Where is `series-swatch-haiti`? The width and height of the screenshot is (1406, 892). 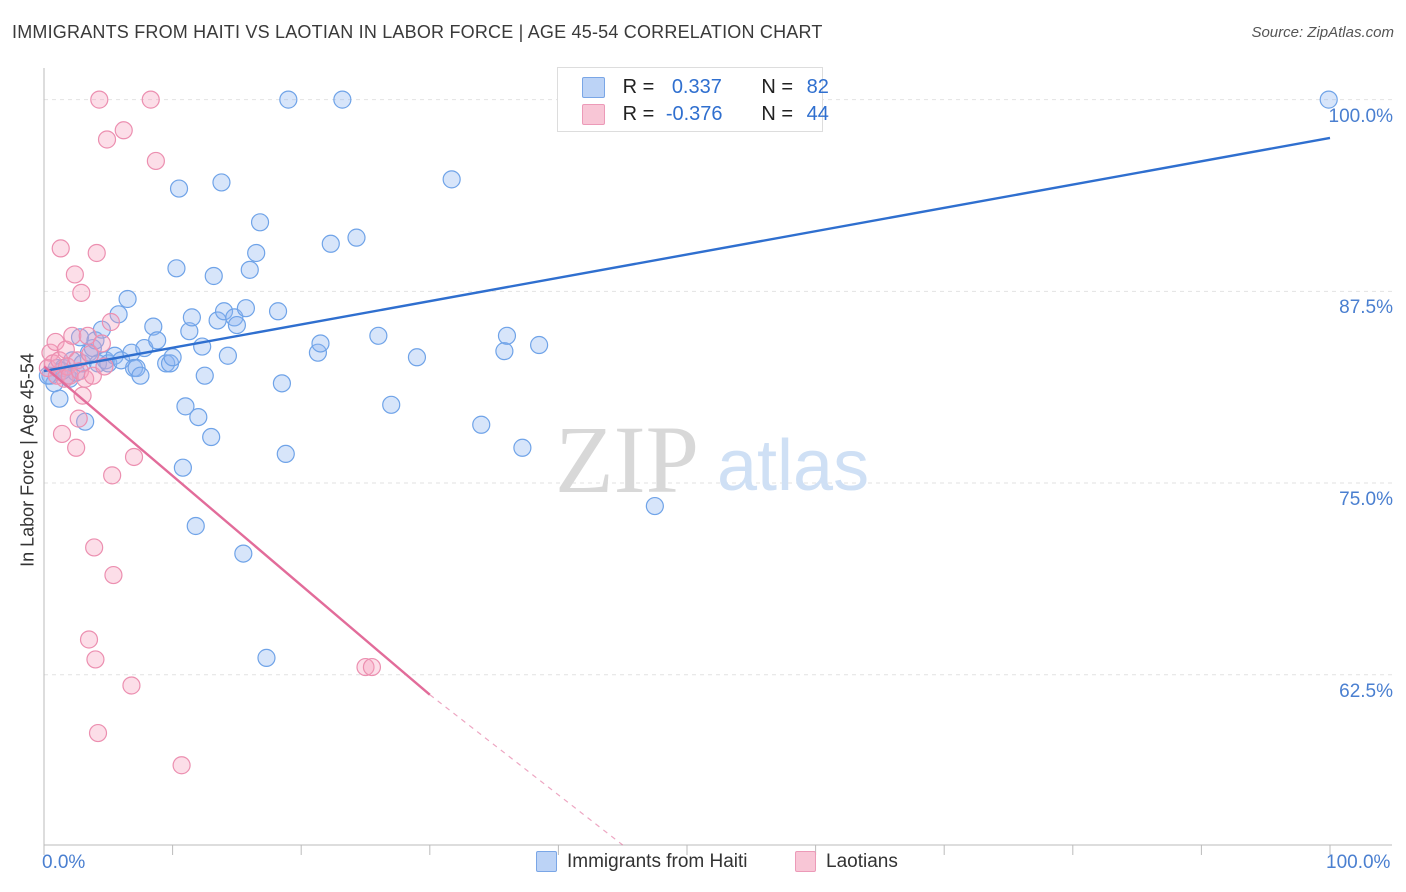
series-swatch-haiti is located at coordinates (546, 862).